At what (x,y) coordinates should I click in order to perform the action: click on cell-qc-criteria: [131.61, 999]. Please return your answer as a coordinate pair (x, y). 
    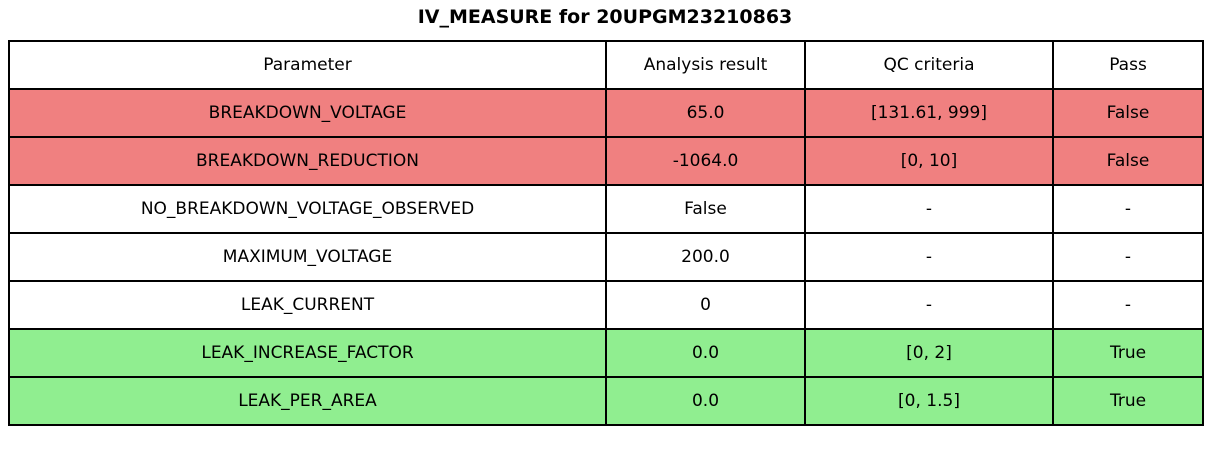
    Looking at the image, I should click on (929, 113).